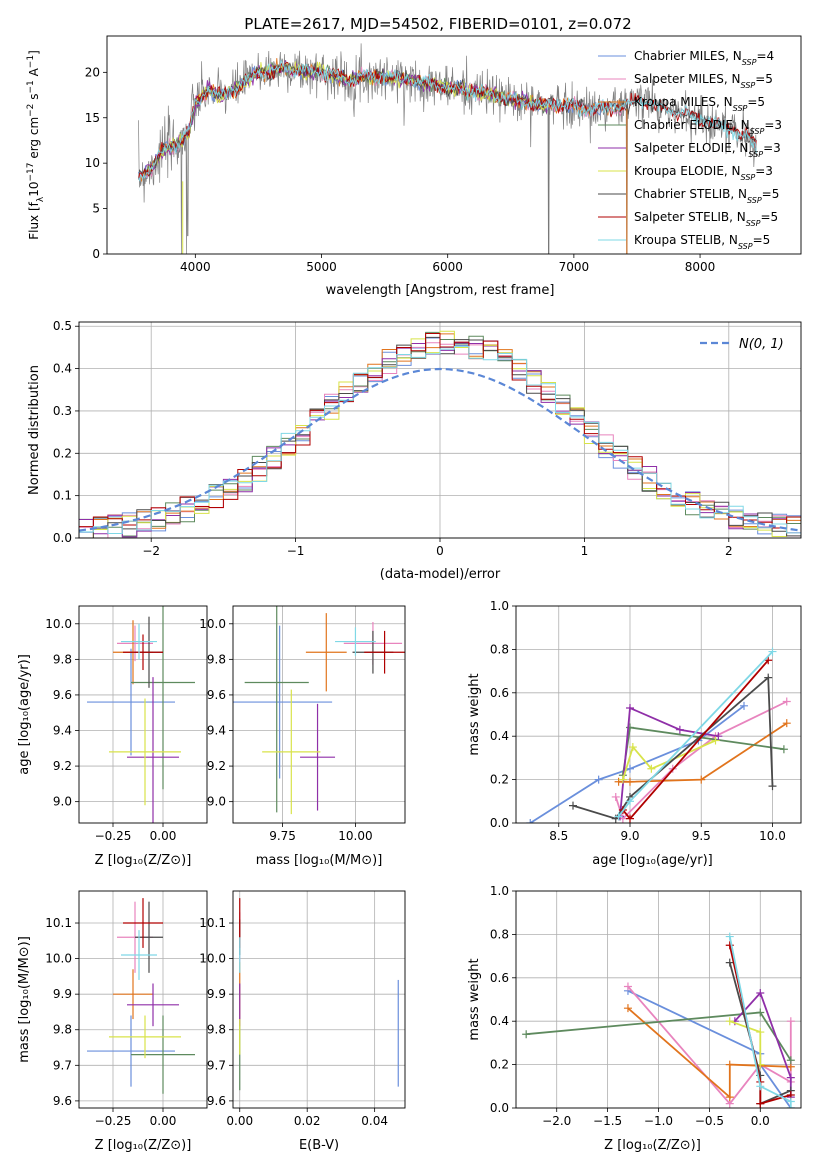 Image resolution: width=819 pixels, height=1170 pixels. What do you see at coordinates (62, 994) in the screenshot?
I see `mass_vs_Z-ytick-label-3: 9.9` at bounding box center [62, 994].